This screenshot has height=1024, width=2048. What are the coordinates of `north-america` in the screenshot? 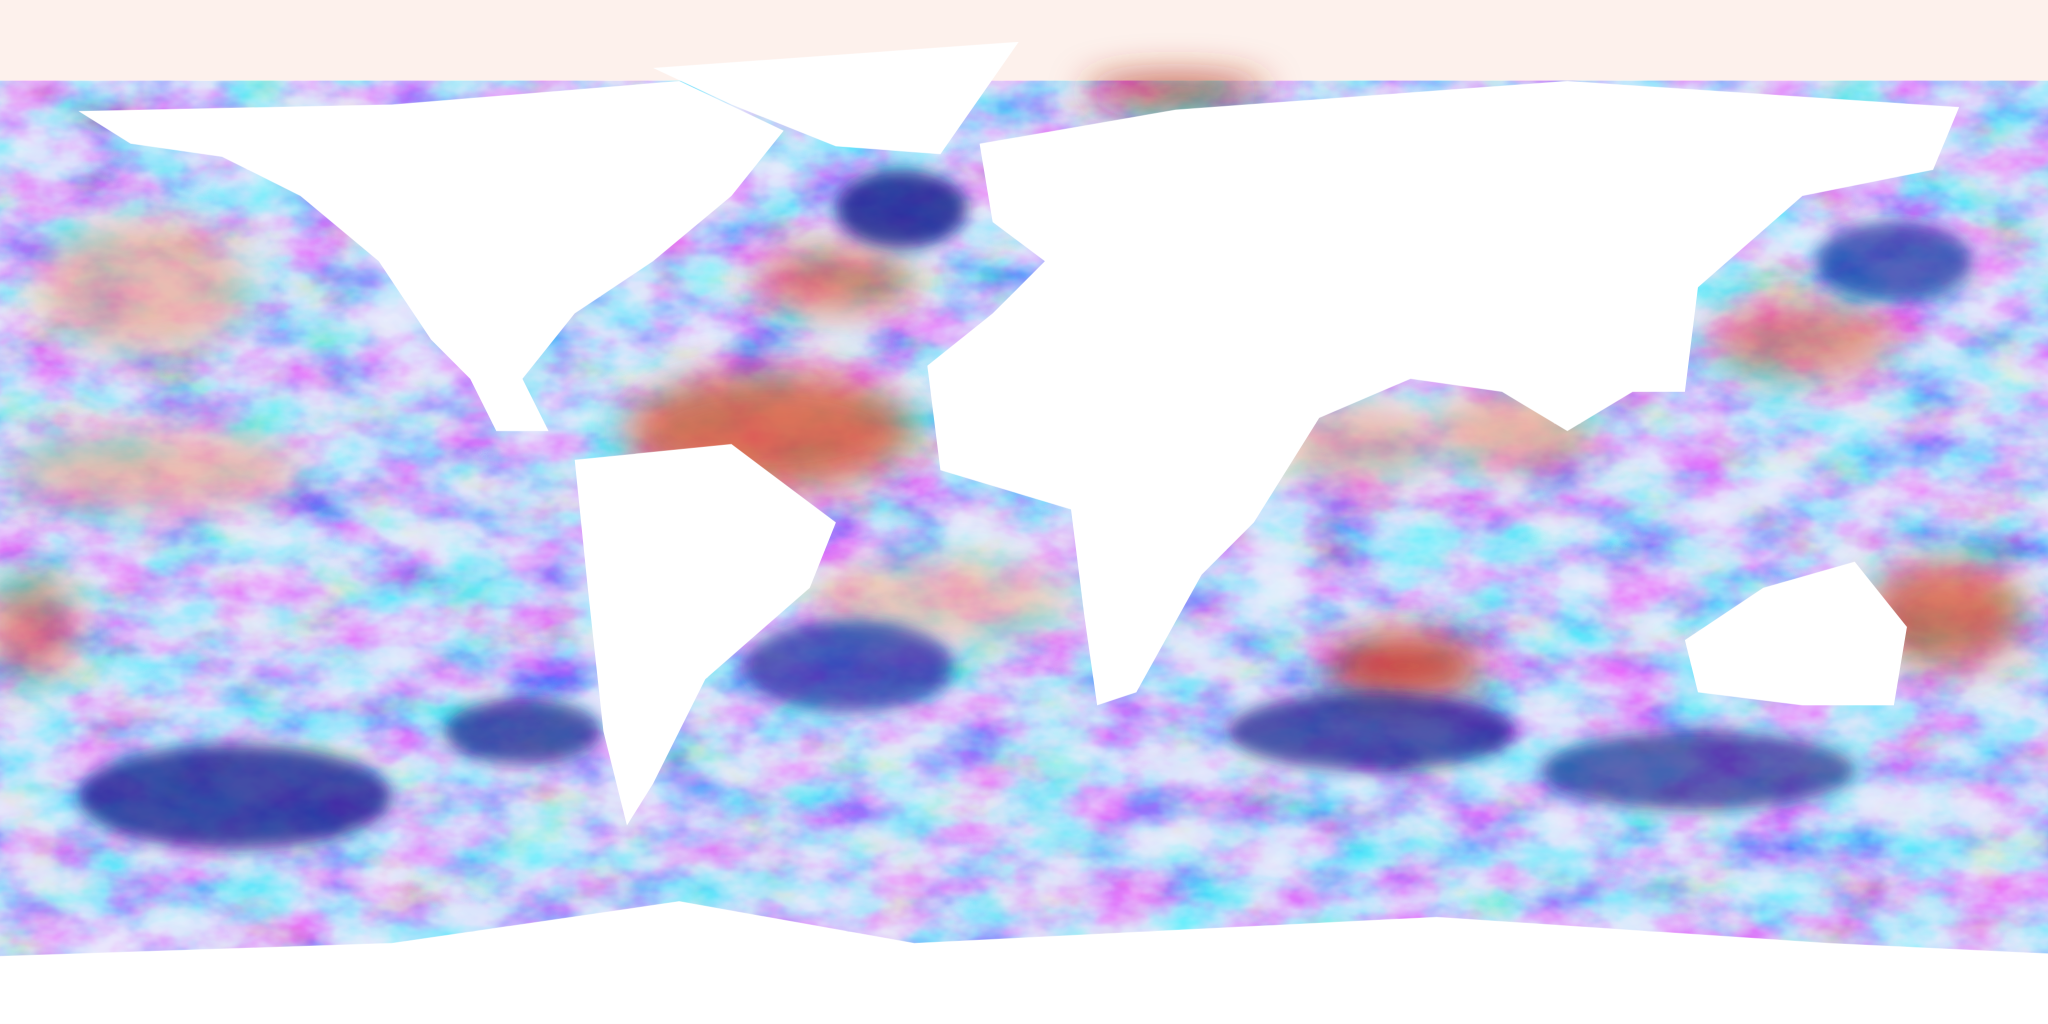 It's located at (431, 256).